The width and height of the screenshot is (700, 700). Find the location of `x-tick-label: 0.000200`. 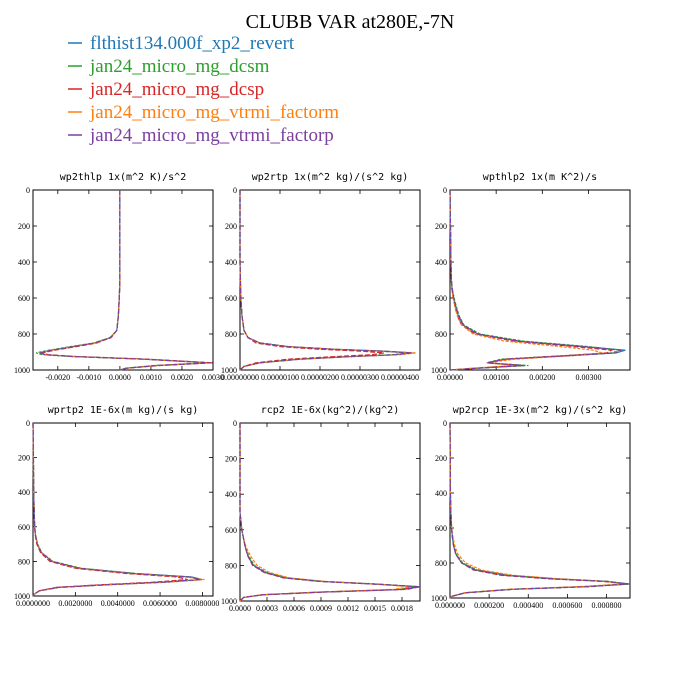

x-tick-label: 0.000200 is located at coordinates (489, 605).